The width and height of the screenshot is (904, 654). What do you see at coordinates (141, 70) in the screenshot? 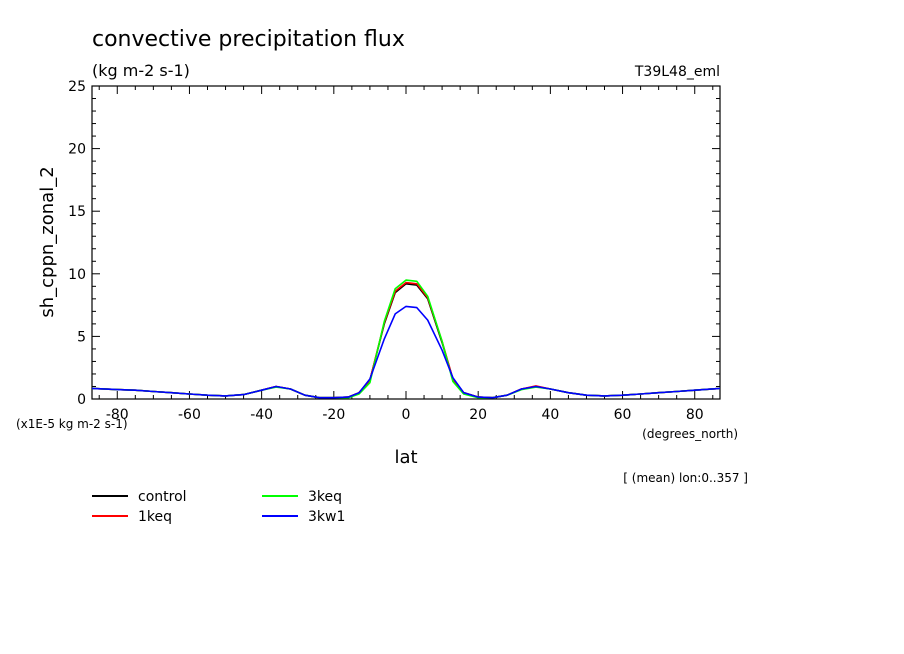
I see `chart-subtitle: (kg m-2 s-1)` at bounding box center [141, 70].